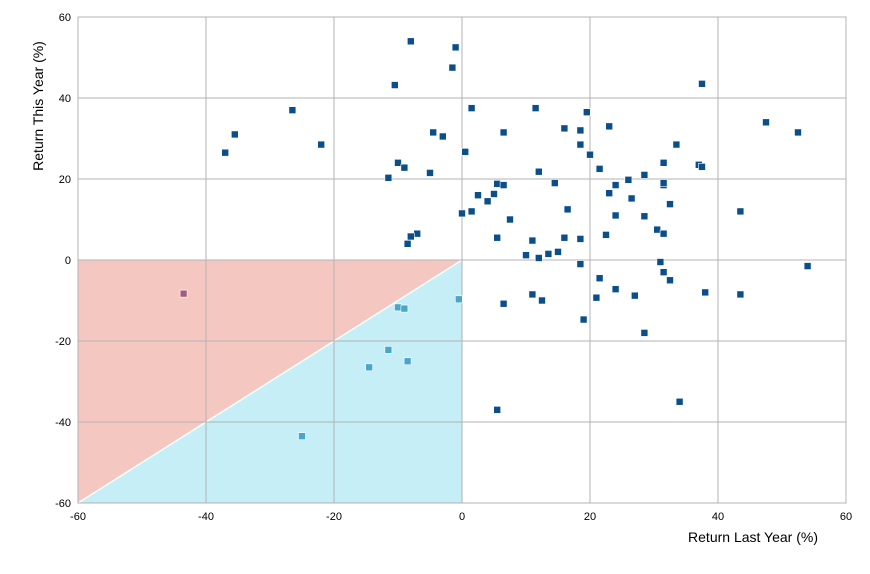  I want to click on x-tick-label: 0, so click(462, 517).